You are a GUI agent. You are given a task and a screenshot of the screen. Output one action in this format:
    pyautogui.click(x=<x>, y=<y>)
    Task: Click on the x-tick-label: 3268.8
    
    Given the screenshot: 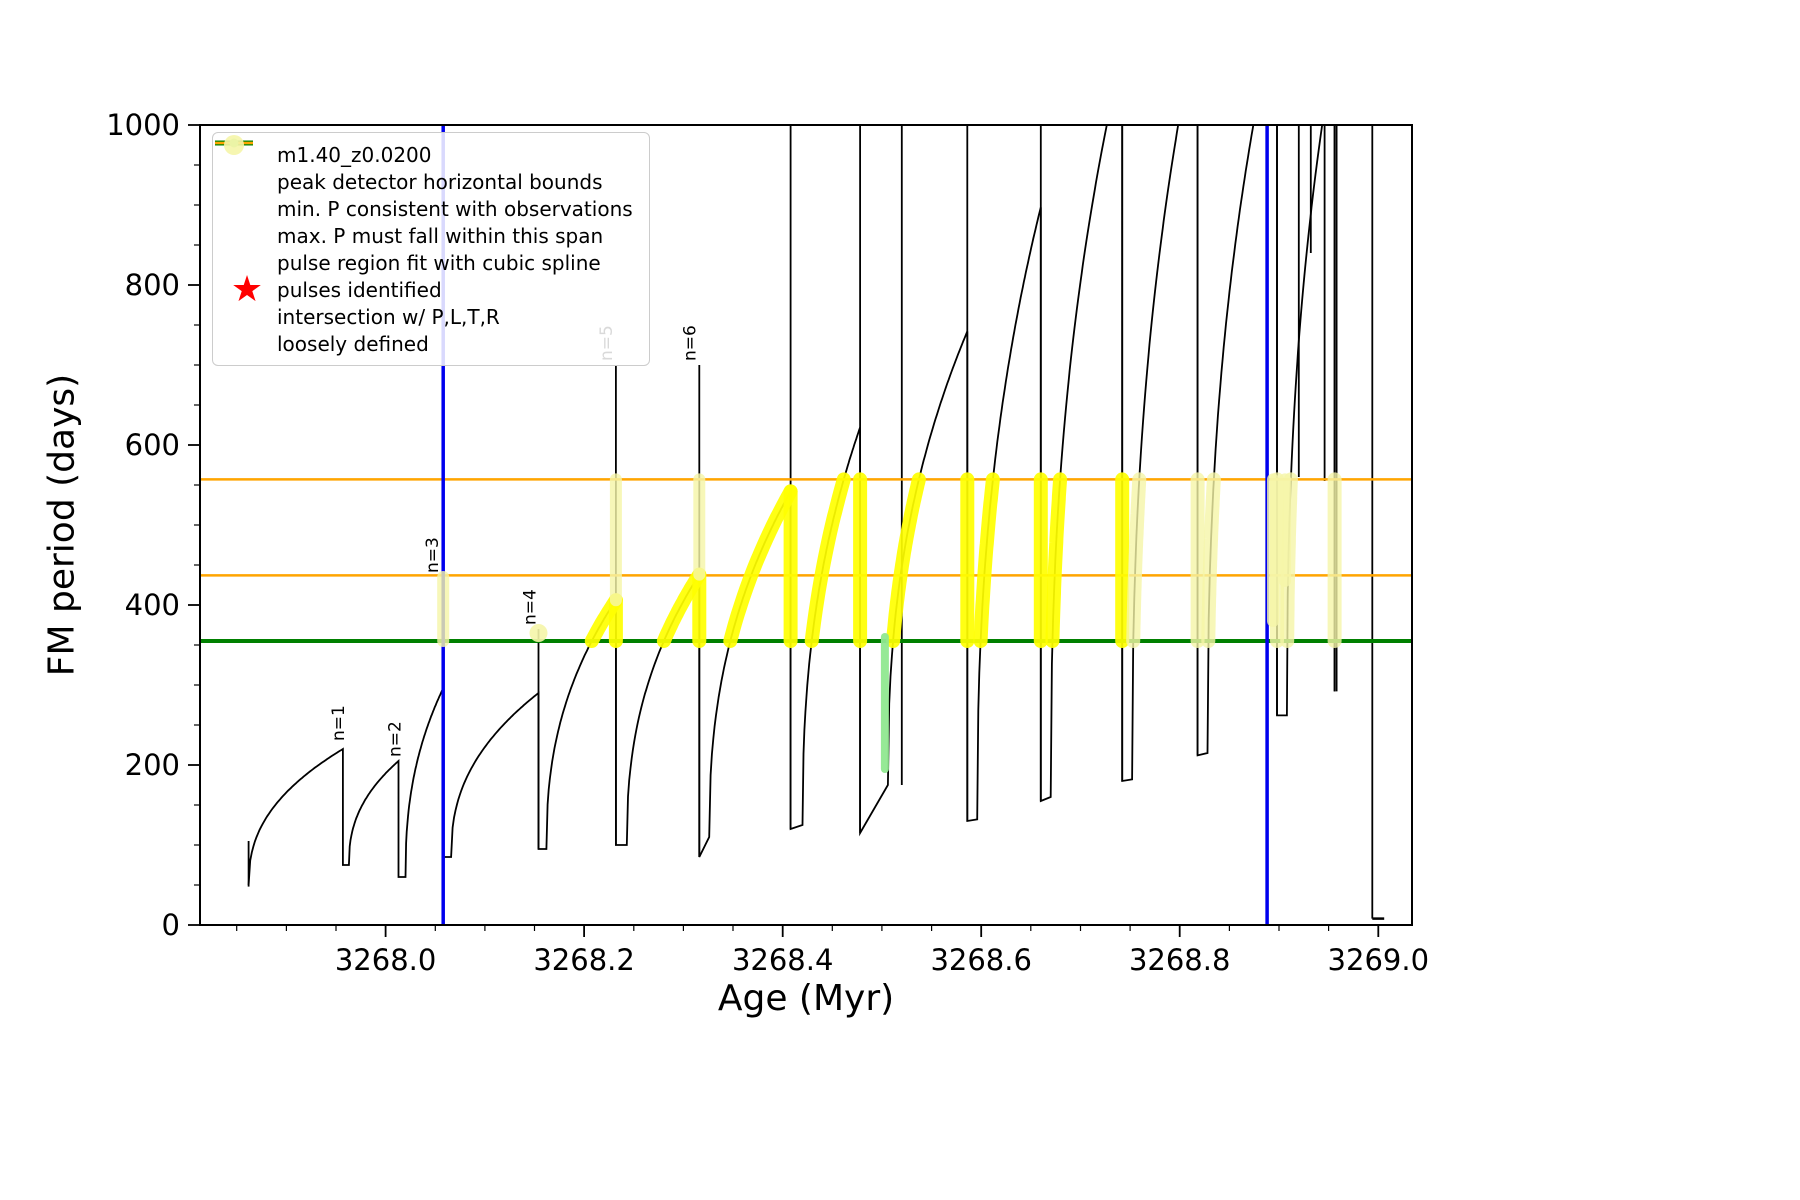 What is the action you would take?
    pyautogui.click(x=1179, y=960)
    